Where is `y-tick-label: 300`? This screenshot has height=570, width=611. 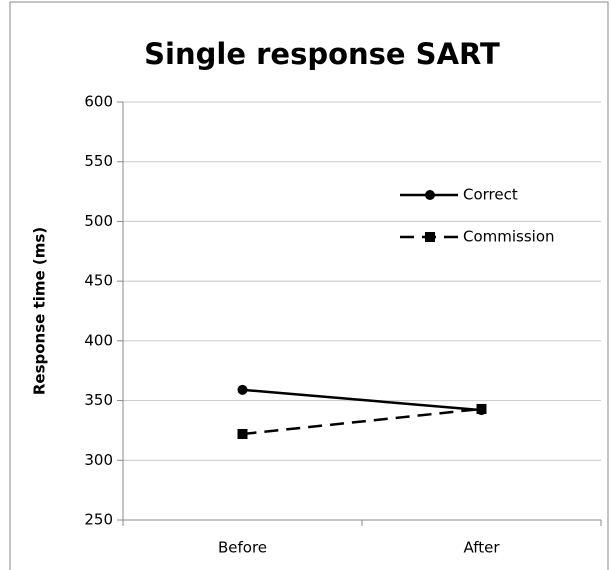 y-tick-label: 300 is located at coordinates (98, 460).